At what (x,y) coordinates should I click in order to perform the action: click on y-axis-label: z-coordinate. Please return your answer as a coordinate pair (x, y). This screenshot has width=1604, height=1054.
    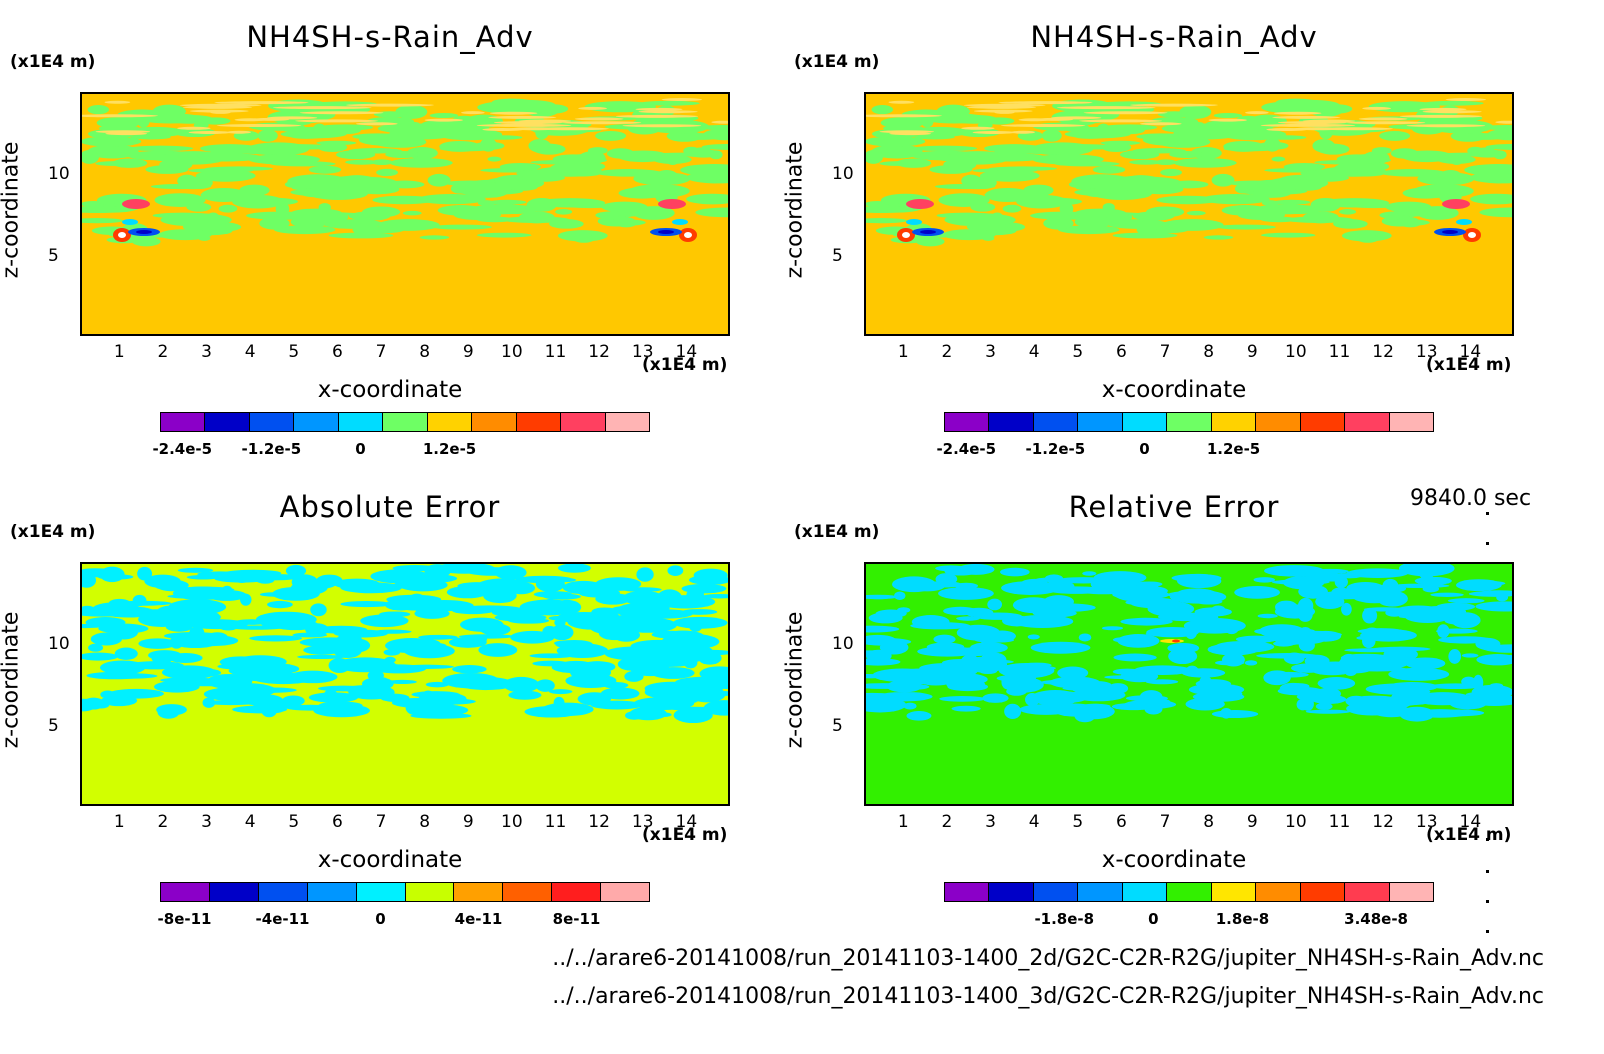
    Looking at the image, I should click on (795, 680).